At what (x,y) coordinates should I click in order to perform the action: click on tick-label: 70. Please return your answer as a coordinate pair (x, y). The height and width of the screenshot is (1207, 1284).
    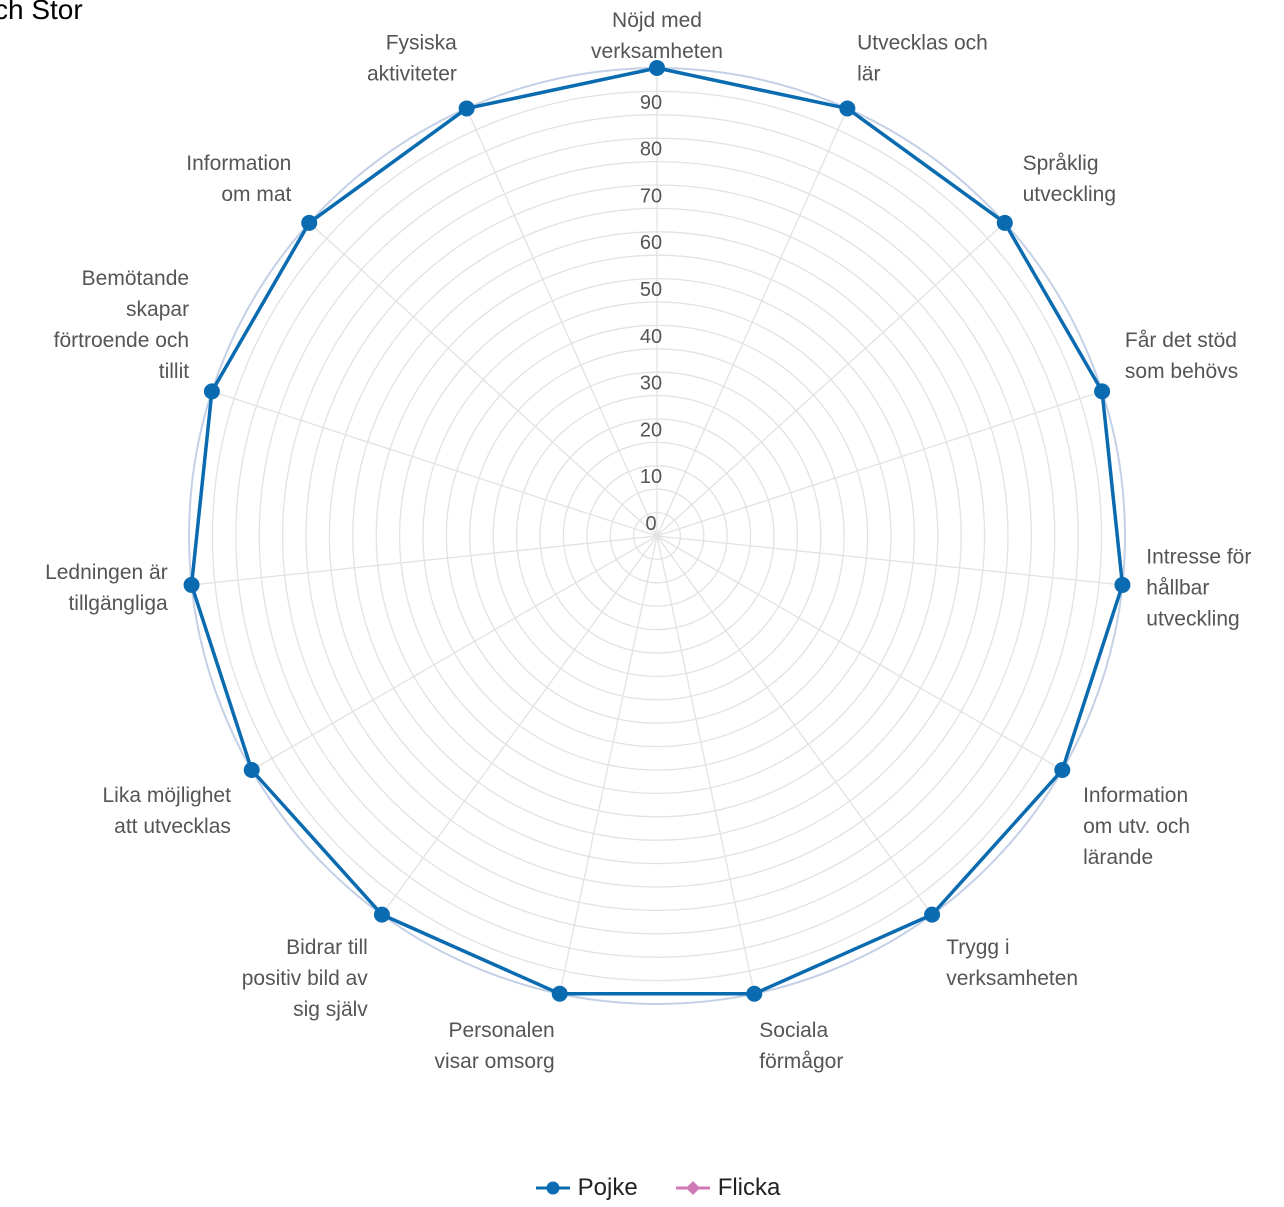
    Looking at the image, I should click on (651, 196).